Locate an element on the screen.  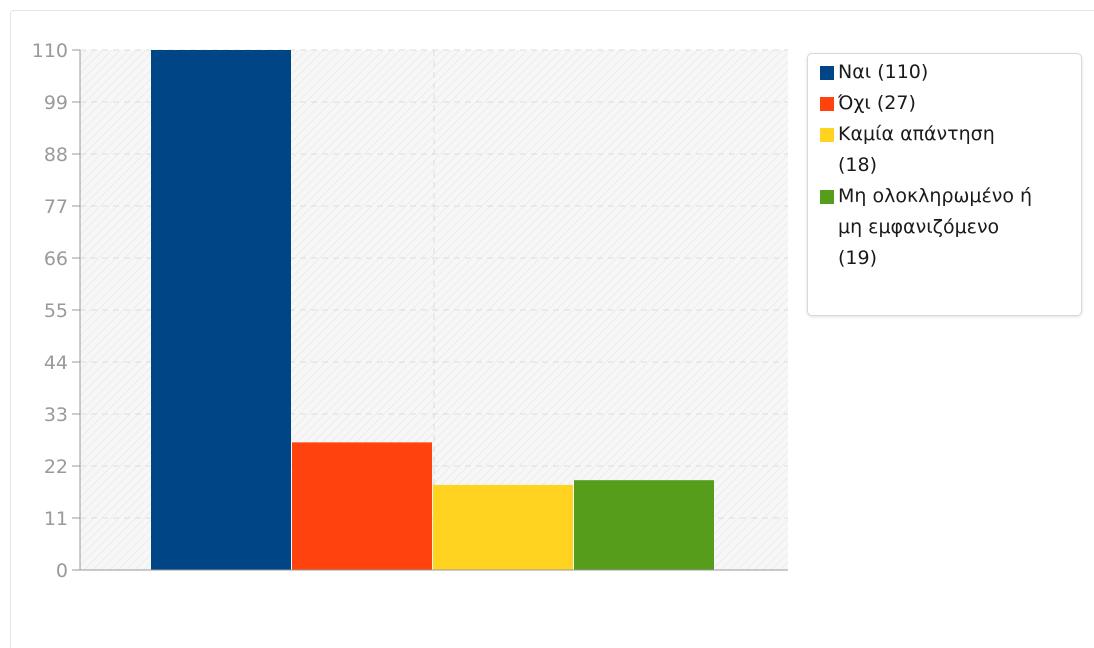
y-tick-label: 110 is located at coordinates (50, 51).